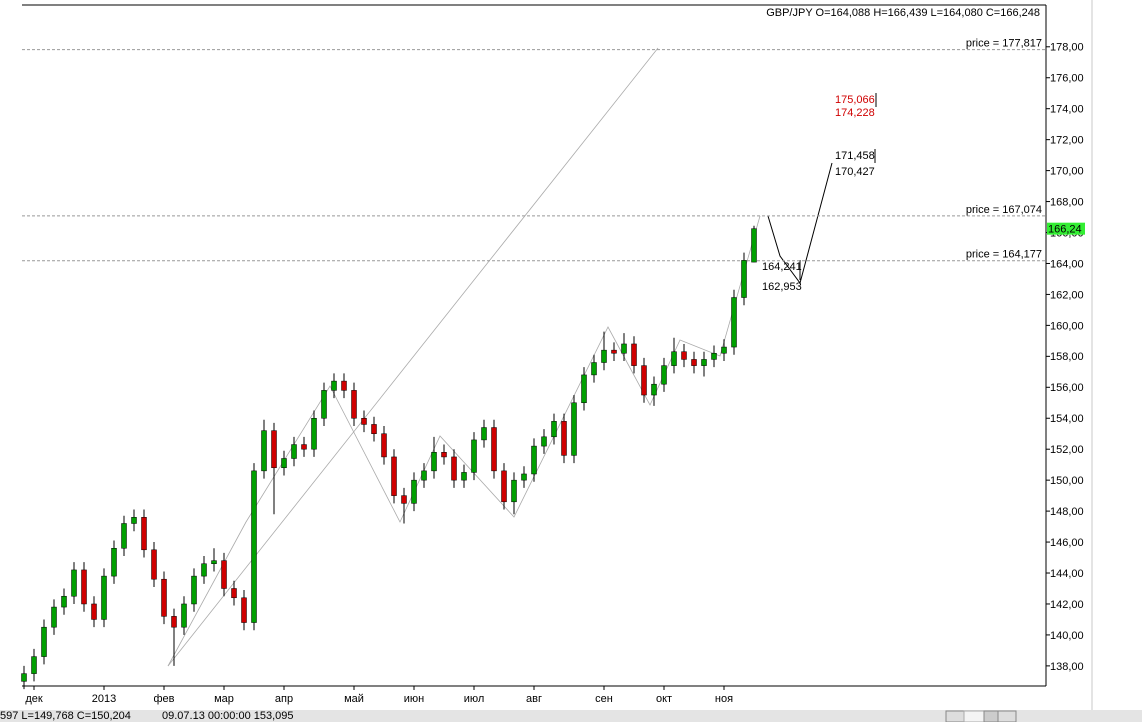 The height and width of the screenshot is (727, 1142). Describe the element at coordinates (1067, 512) in the screenshot. I see `y-tick-label: 148,00` at that location.